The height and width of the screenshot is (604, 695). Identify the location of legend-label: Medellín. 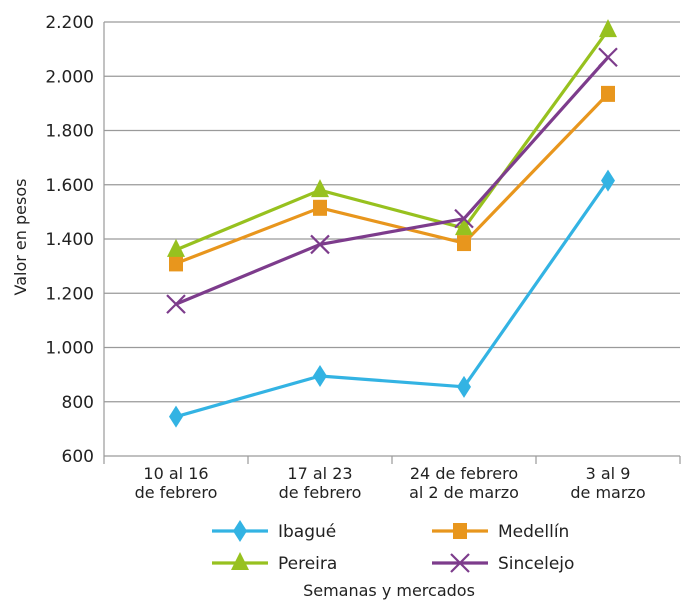
(533, 532).